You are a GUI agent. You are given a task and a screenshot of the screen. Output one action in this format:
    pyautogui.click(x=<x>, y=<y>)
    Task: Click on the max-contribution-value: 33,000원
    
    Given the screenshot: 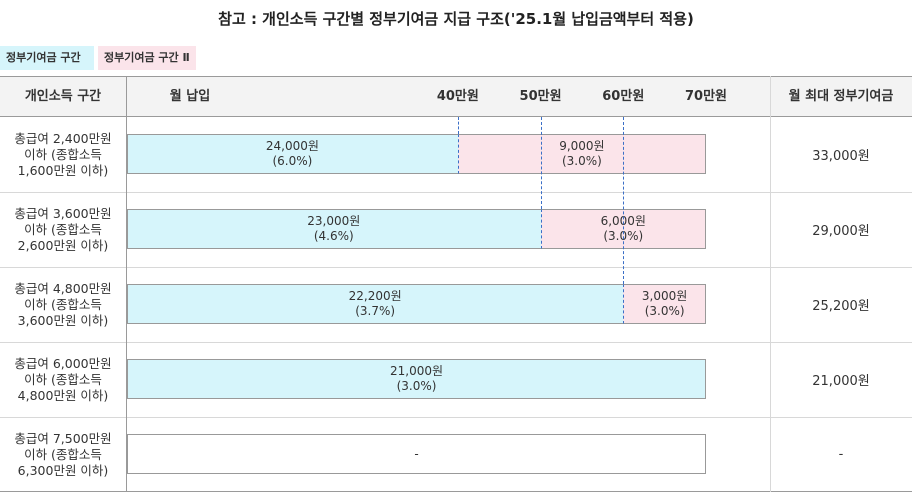 What is the action you would take?
    pyautogui.click(x=841, y=156)
    